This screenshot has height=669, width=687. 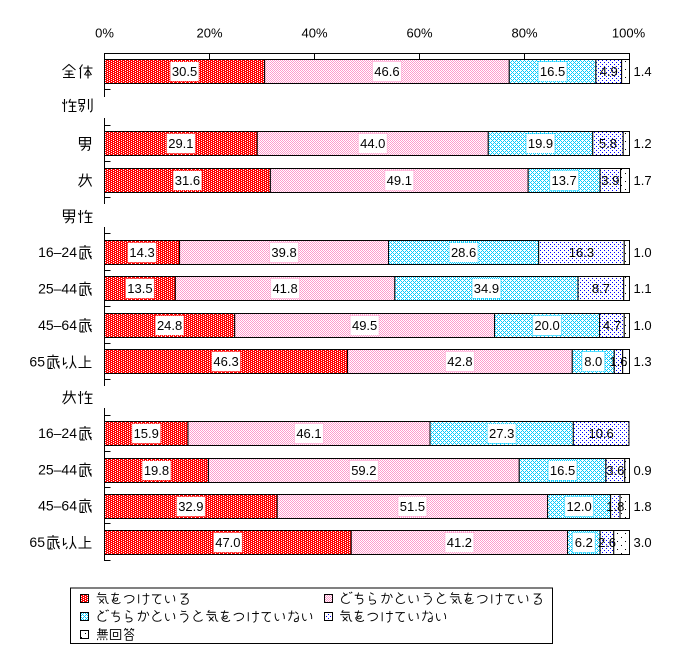 What do you see at coordinates (284, 288) in the screenshot?
I see `svg-text: 41.8` at bounding box center [284, 288].